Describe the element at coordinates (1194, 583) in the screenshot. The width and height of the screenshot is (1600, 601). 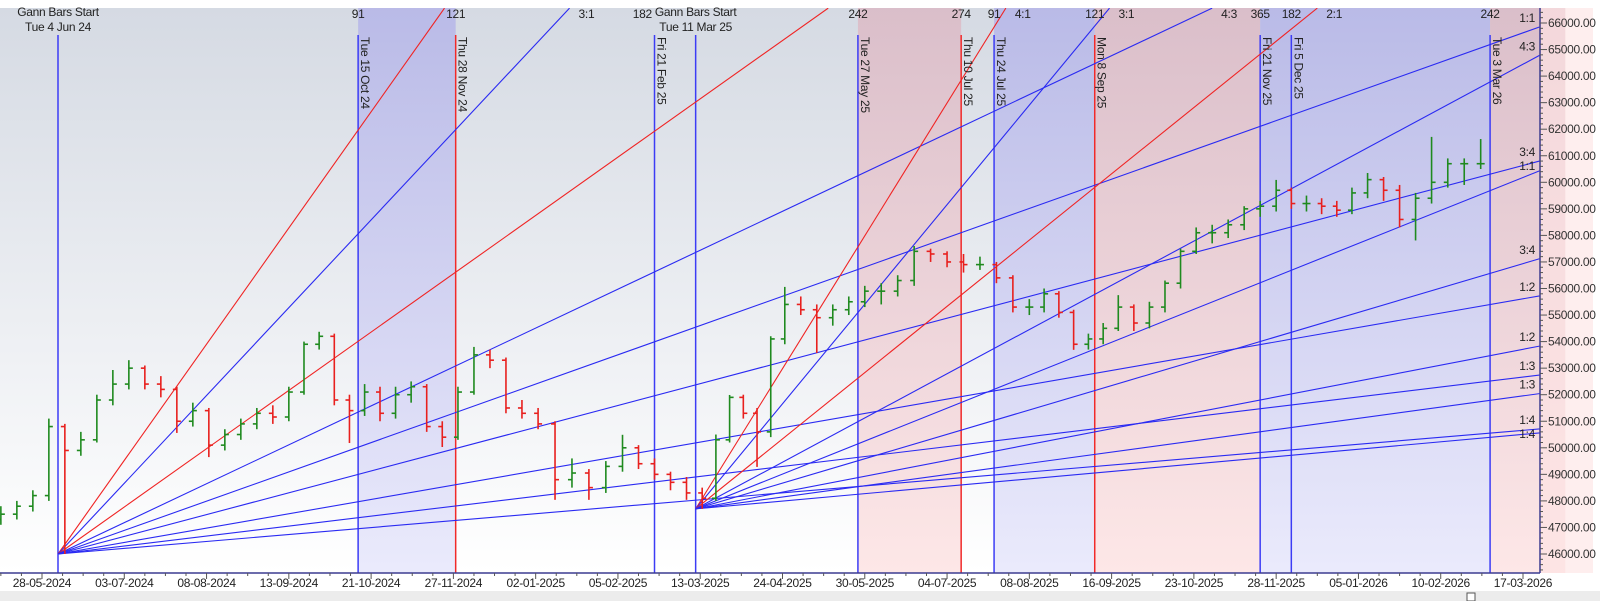
I see `x-tick-label: 23-10-2025` at that location.